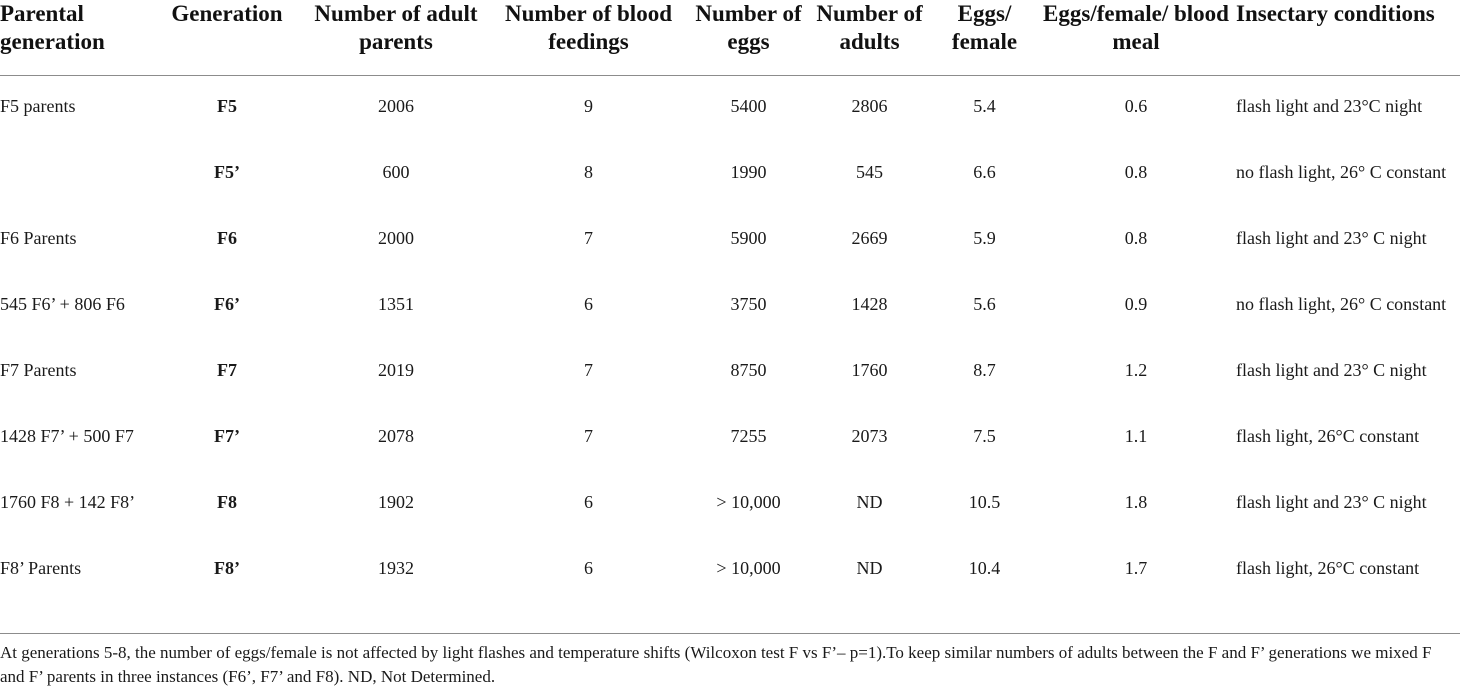 Image resolution: width=1460 pixels, height=693 pixels. What do you see at coordinates (396, 172) in the screenshot?
I see `cell-adult-parents: 600` at bounding box center [396, 172].